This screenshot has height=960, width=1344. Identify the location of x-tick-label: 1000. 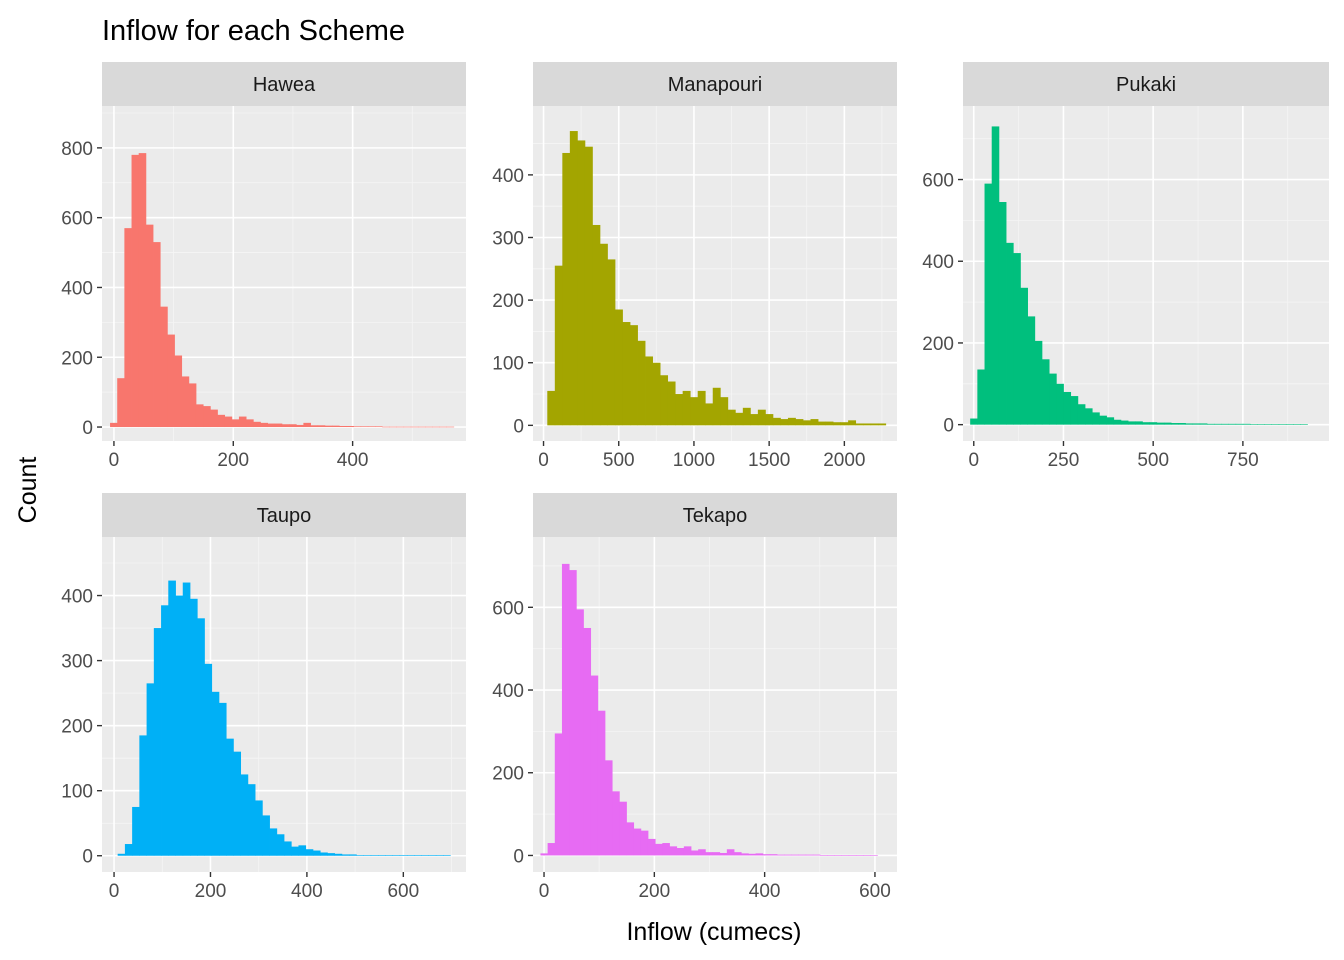
(694, 460).